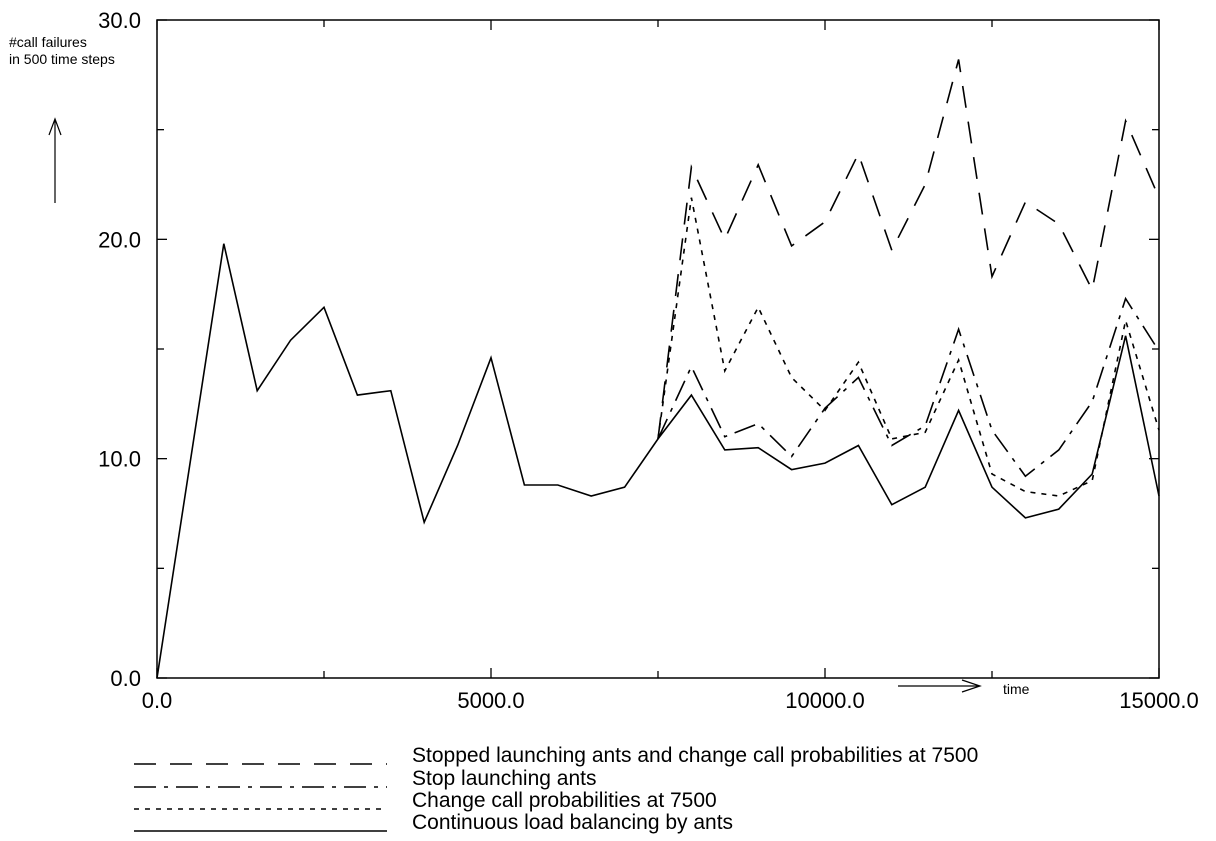  What do you see at coordinates (504, 778) in the screenshot?
I see `legend-label: Stop launching ants` at bounding box center [504, 778].